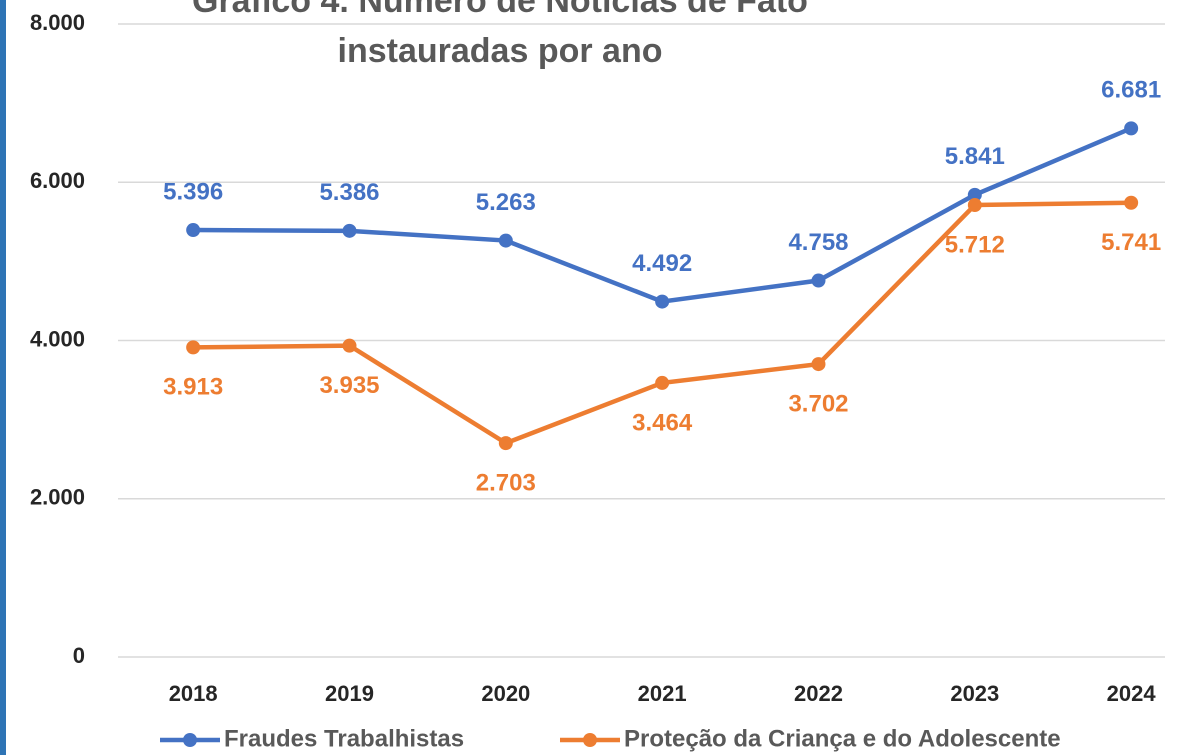 The image size is (1183, 755). I want to click on data-label: 3.935, so click(349, 385).